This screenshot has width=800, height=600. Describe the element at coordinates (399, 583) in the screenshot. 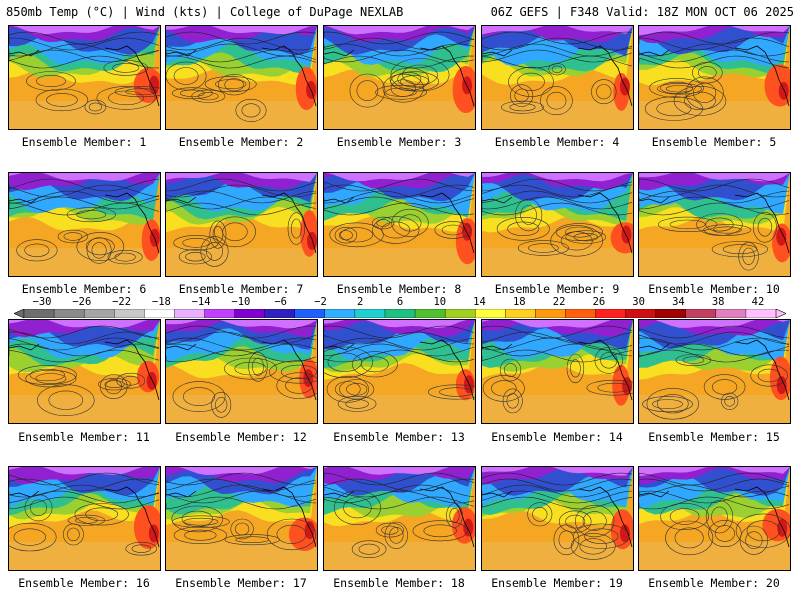

I see `ensemble-member-label: Ensemble Member: 18` at that location.